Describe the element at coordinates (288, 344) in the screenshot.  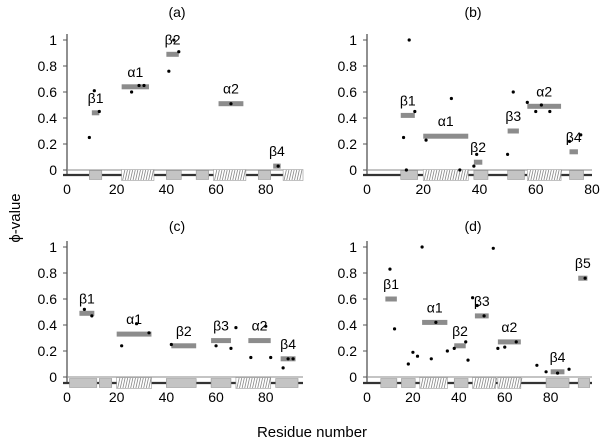
I see `segment-label: β4` at that location.